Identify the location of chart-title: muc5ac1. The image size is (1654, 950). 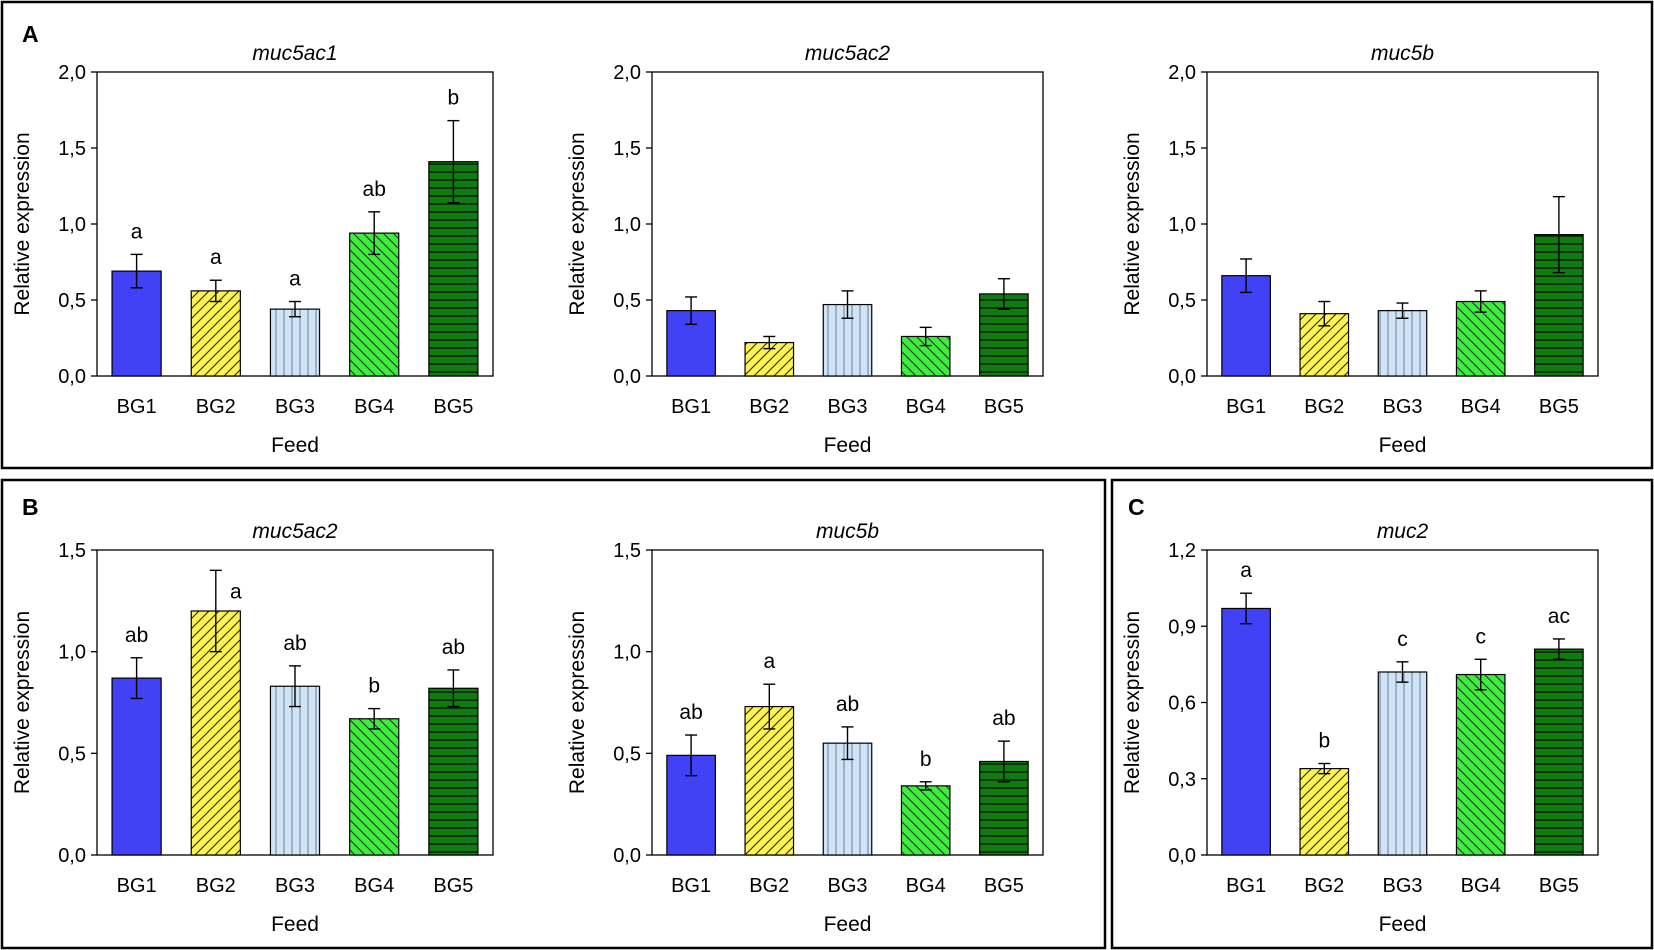
(294, 53).